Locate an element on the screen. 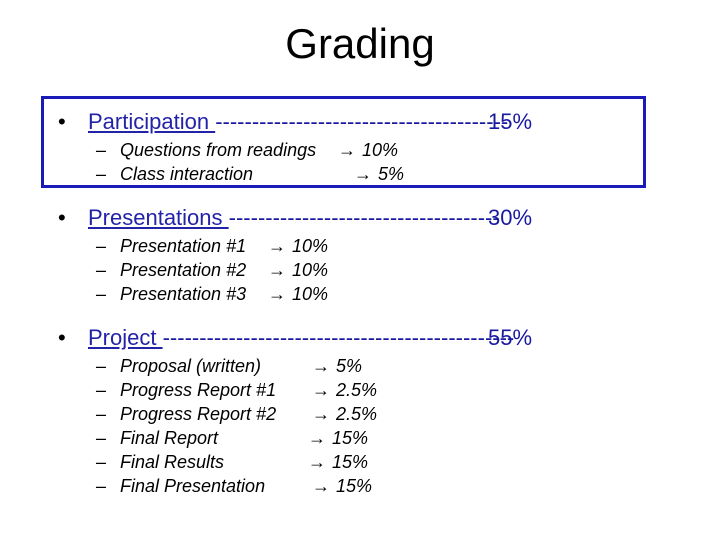 This screenshot has height=540, width=720. sub-item-text: Class interaction is located at coordinates (187, 174).